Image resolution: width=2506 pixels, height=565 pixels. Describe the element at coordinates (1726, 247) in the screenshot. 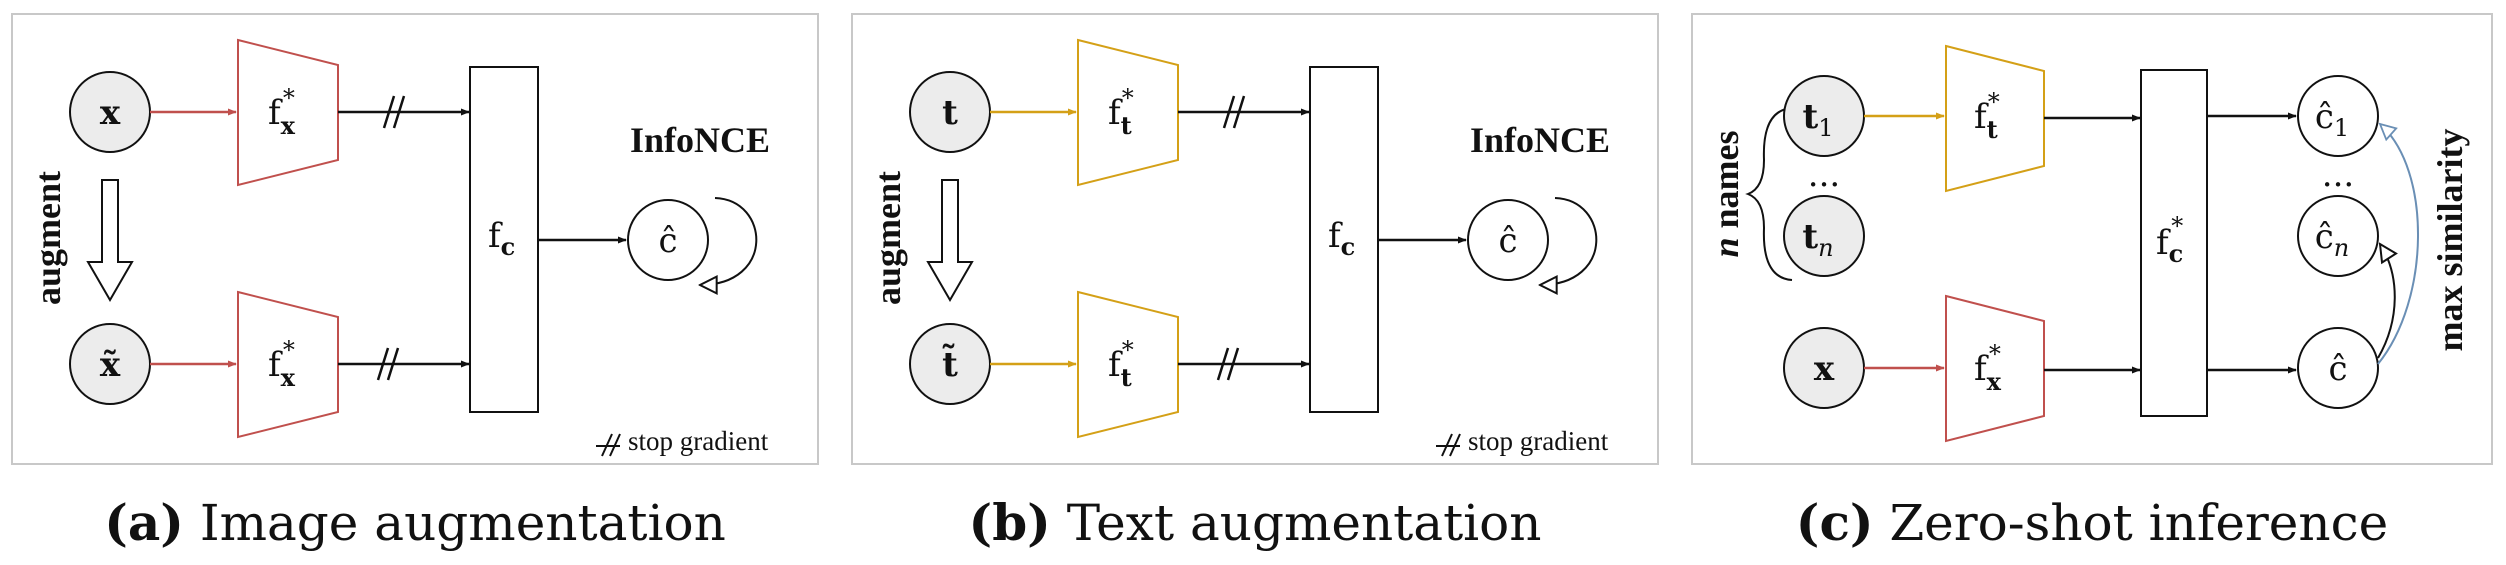

I see `names-count-label: n` at that location.